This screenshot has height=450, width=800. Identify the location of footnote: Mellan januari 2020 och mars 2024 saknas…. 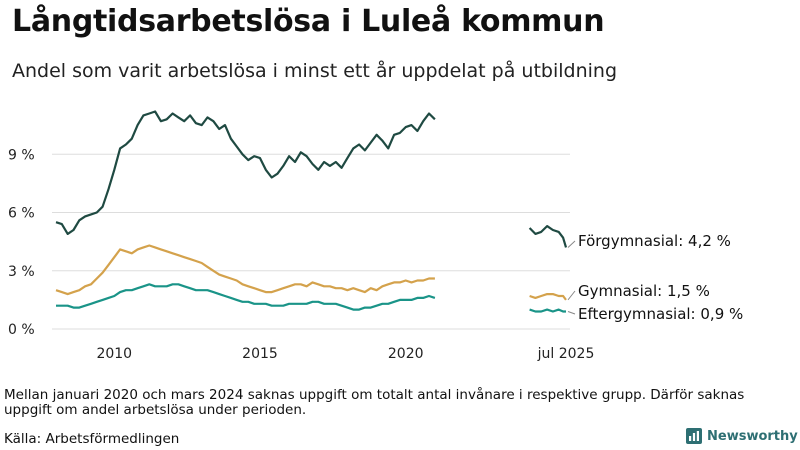
(374, 402).